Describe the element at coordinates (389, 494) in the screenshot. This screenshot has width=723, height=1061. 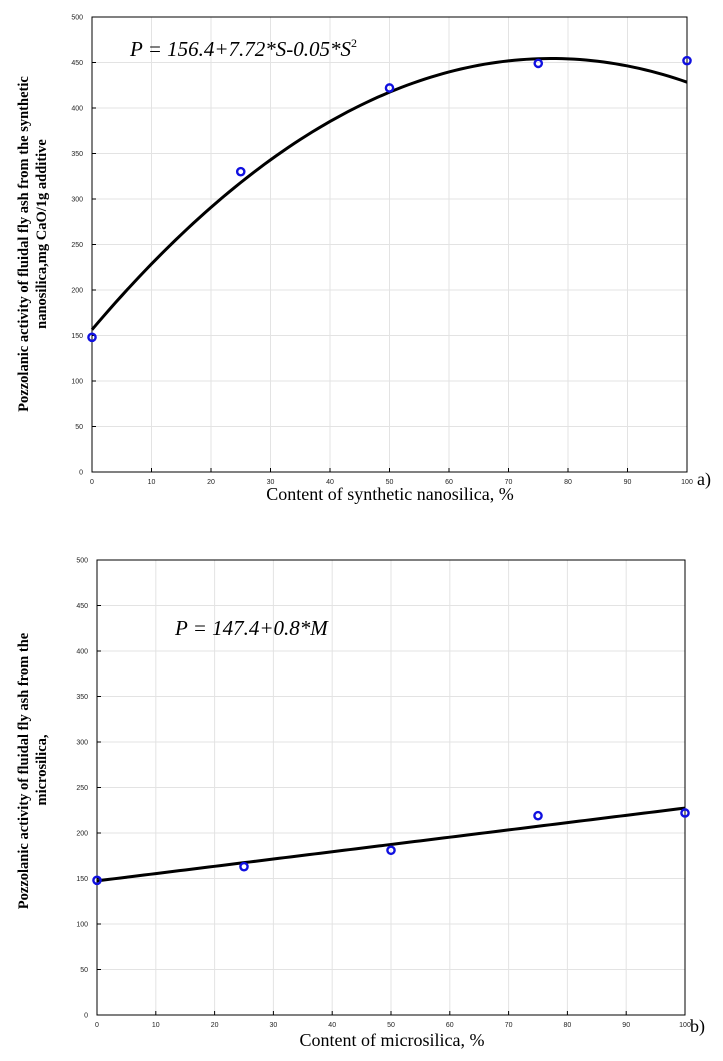
I see `x-axis-label: Content of synthetic nanosilica, %` at that location.